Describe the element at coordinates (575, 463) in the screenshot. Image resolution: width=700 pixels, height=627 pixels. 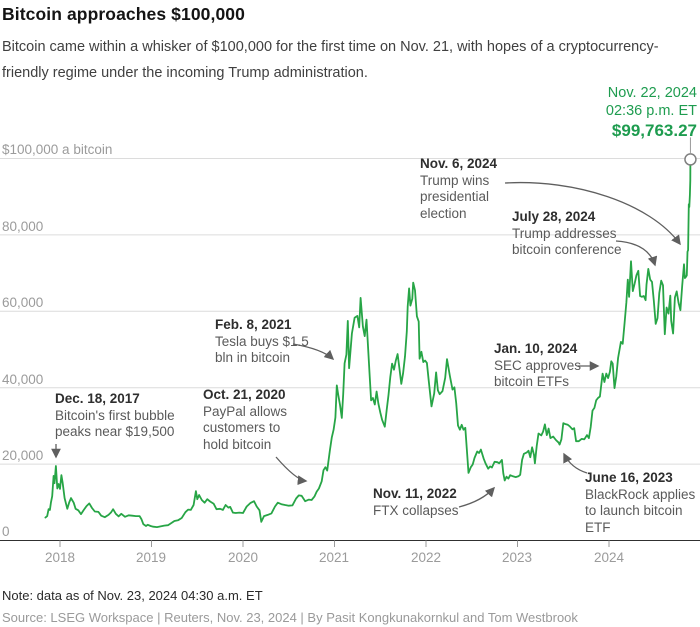
I see `arrow-june-2023` at that location.